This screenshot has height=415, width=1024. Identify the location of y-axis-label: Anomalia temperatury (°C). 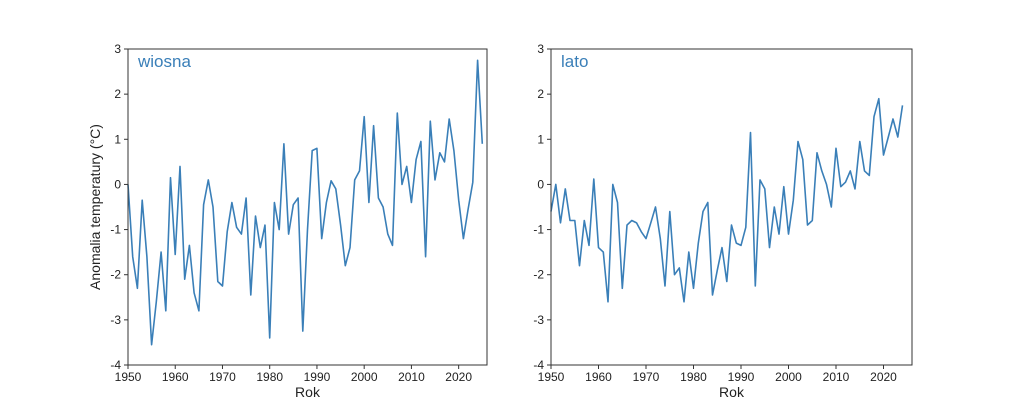
(95, 207).